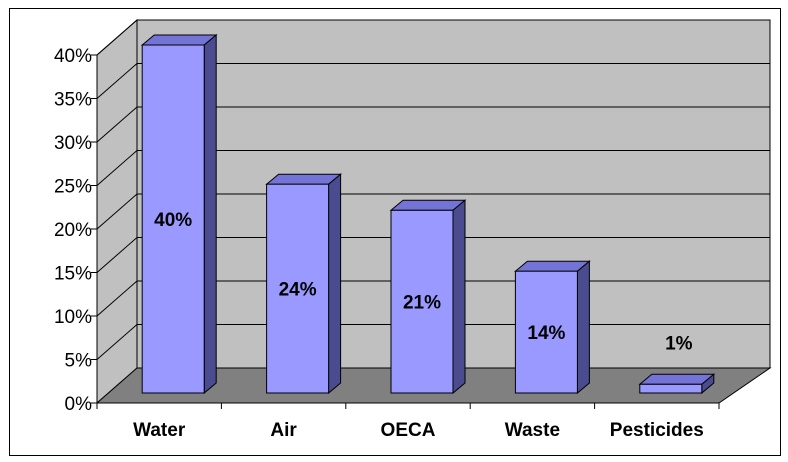  Describe the element at coordinates (79, 361) in the screenshot. I see `y-tick-label: 5%` at that location.